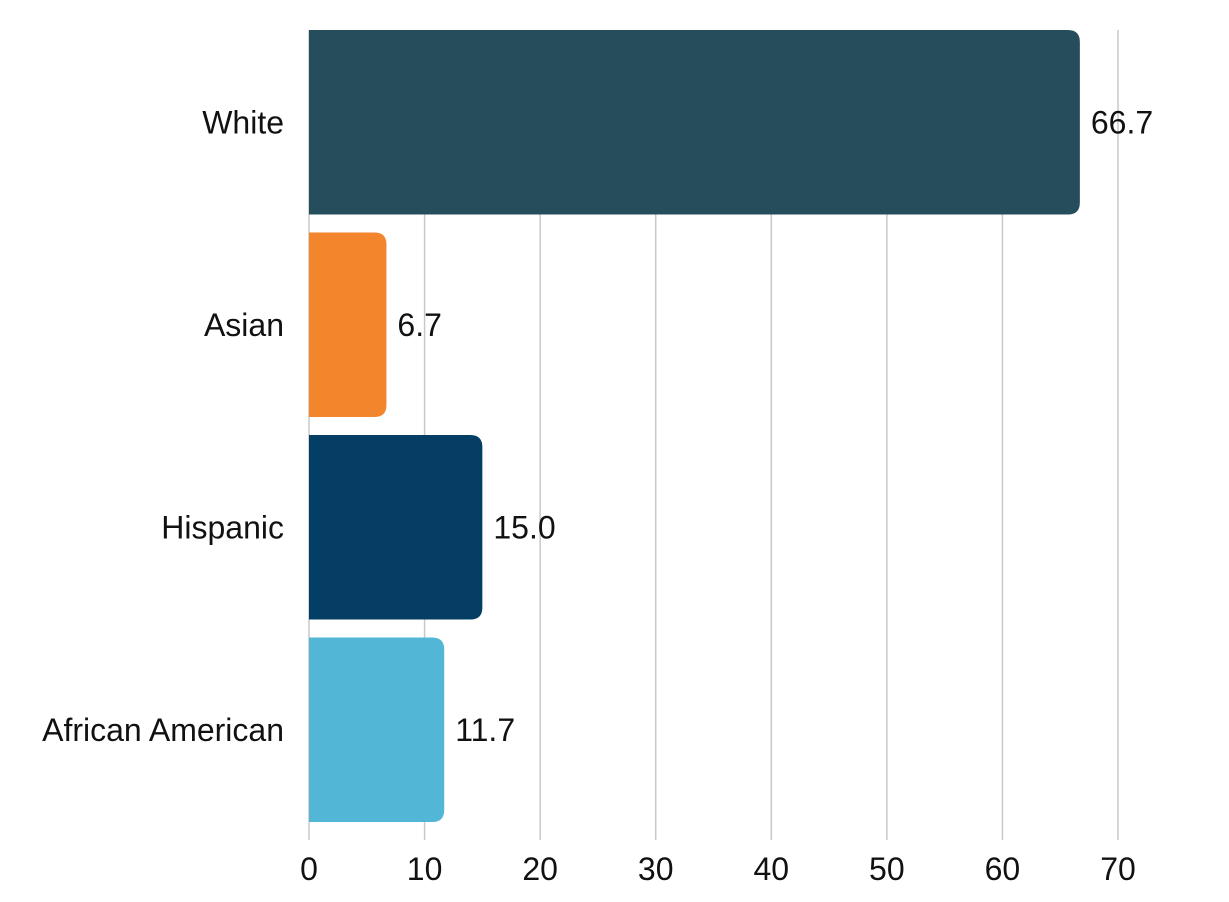 This screenshot has width=1229, height=902. Describe the element at coordinates (163, 730) in the screenshot. I see `category-label: African American` at that location.